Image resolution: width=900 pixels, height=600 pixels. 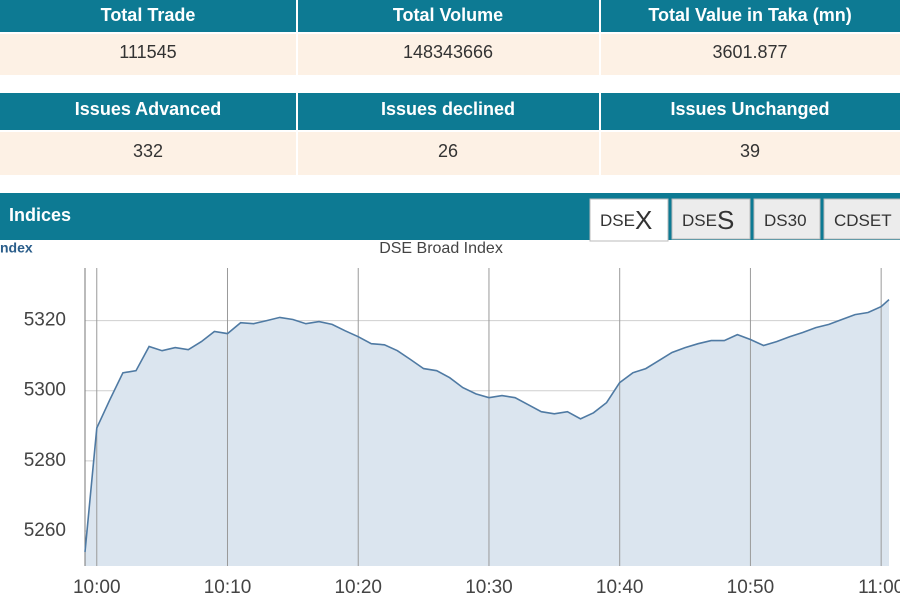 What do you see at coordinates (45, 460) in the screenshot?
I see `y-tick-label: 5280` at bounding box center [45, 460].